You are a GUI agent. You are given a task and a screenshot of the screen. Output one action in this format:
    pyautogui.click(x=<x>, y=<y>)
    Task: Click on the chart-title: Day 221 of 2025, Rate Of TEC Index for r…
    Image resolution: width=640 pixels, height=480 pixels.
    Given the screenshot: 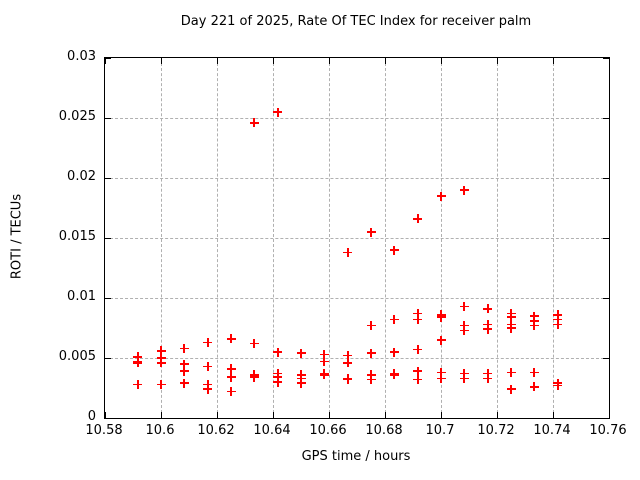 What is the action you would take?
    pyautogui.click(x=356, y=21)
    